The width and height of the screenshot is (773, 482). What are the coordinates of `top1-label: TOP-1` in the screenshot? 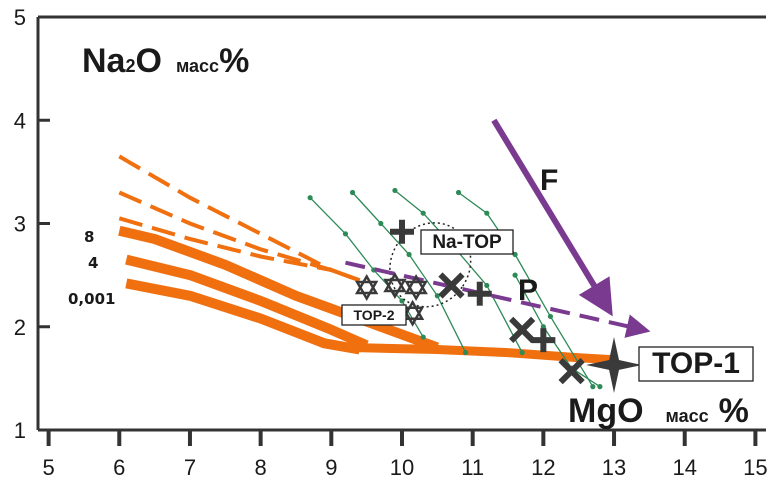 It's located at (696, 364).